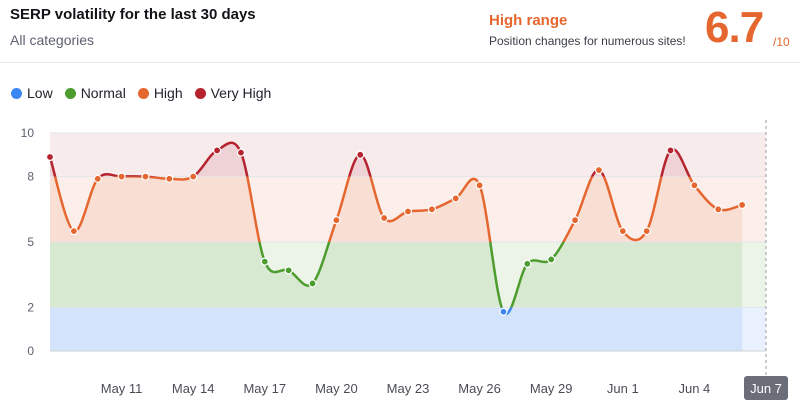 This screenshot has height=419, width=800. I want to click on legend-item-very-high: Very High, so click(233, 93).